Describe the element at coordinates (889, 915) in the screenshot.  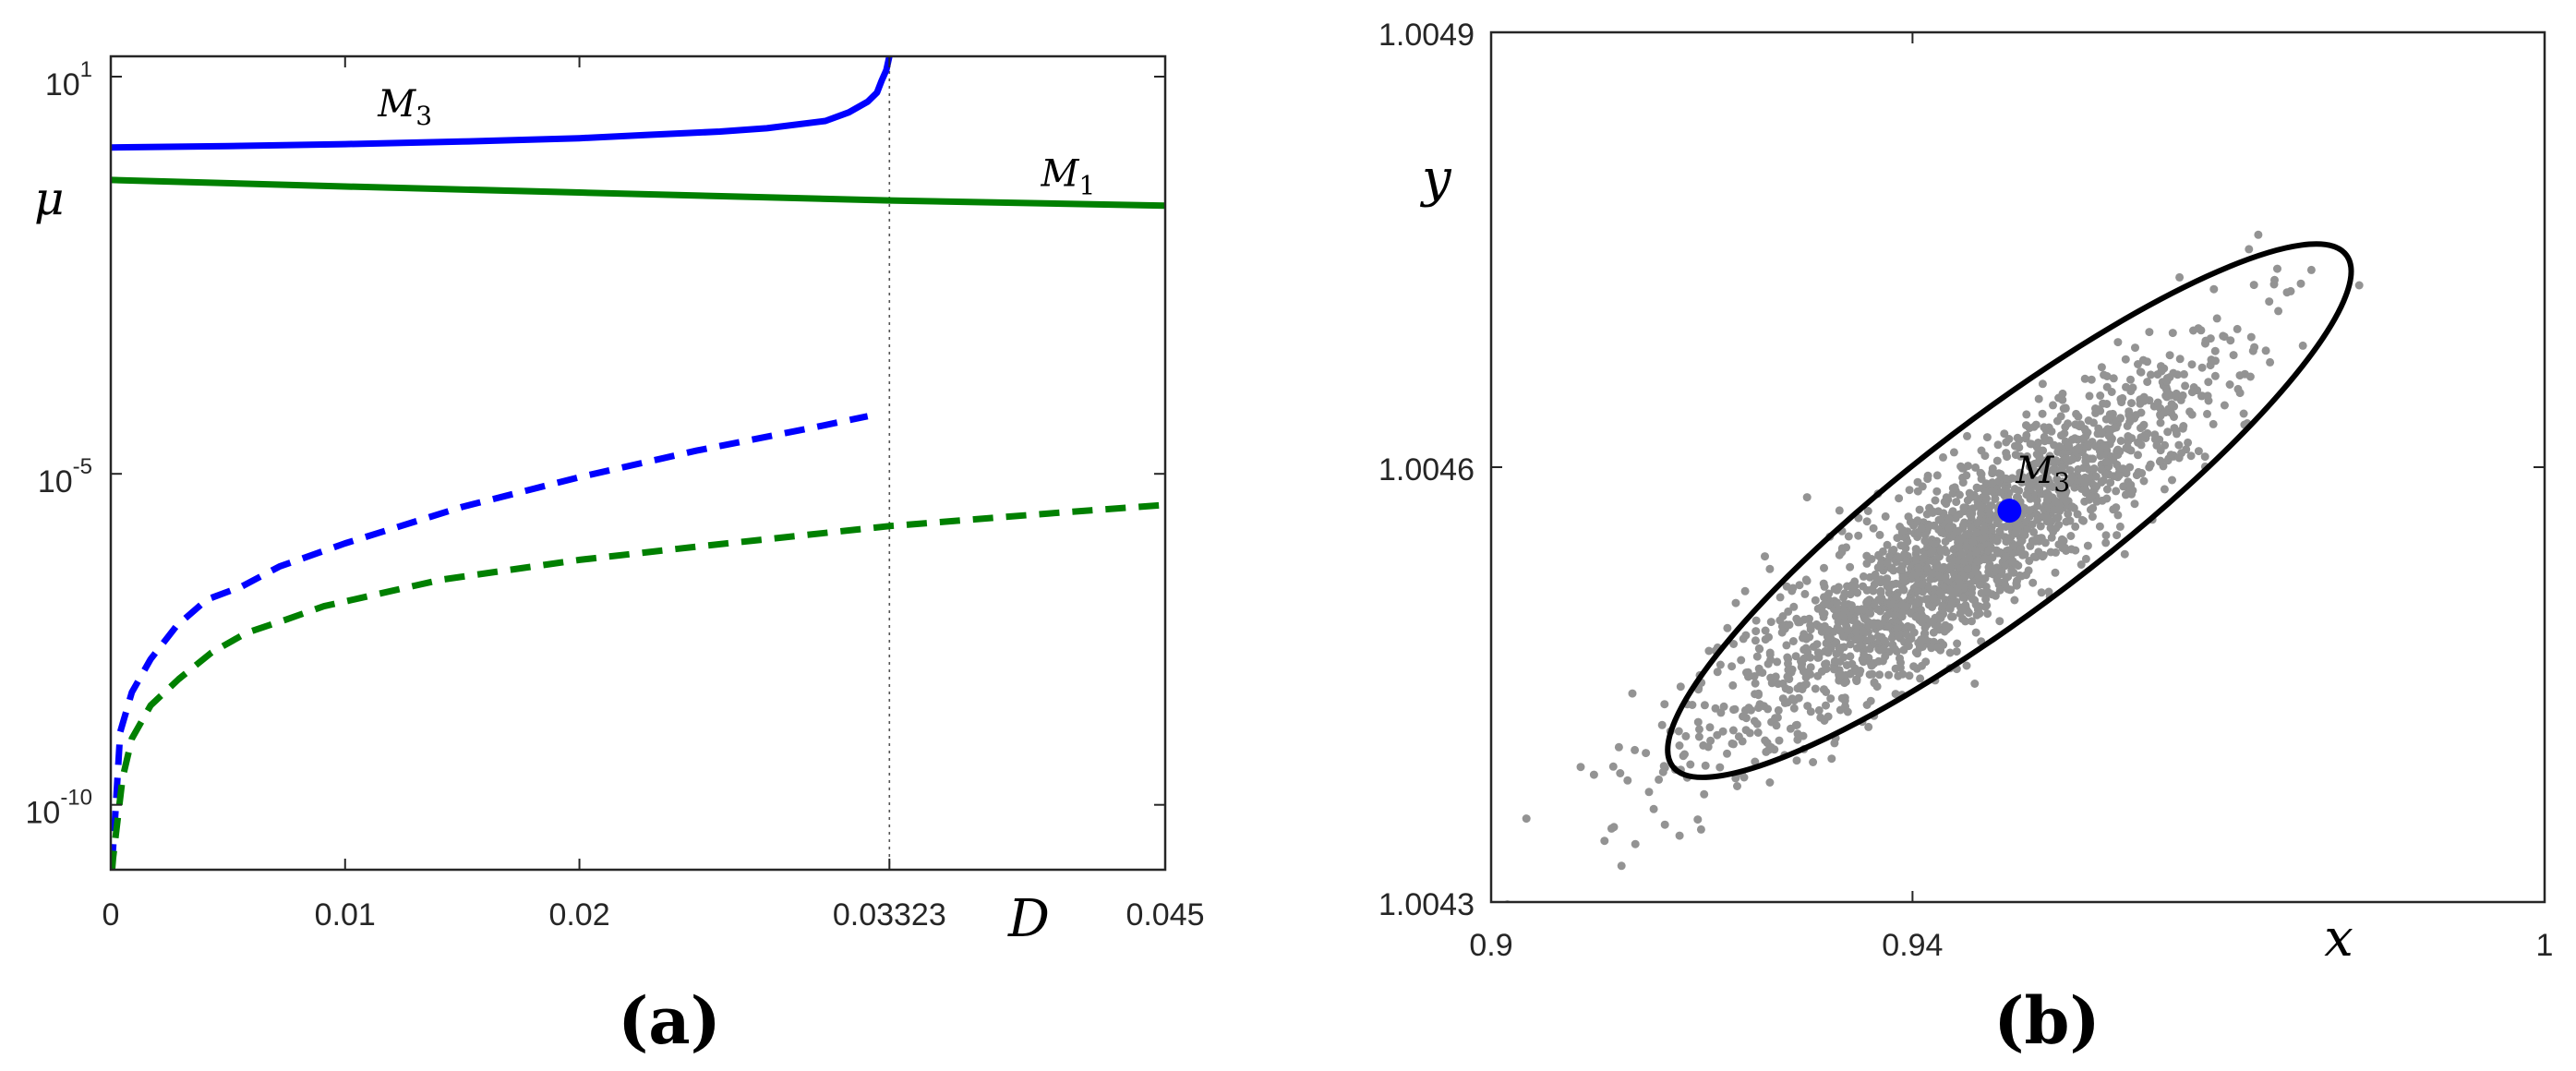
I see `x-tick-label: 0.03323` at that location.